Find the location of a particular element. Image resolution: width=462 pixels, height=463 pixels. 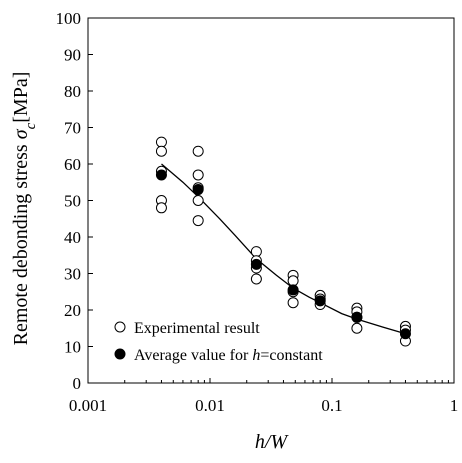

legend-label-average: Average value for h=constant is located at coordinates (228, 355).